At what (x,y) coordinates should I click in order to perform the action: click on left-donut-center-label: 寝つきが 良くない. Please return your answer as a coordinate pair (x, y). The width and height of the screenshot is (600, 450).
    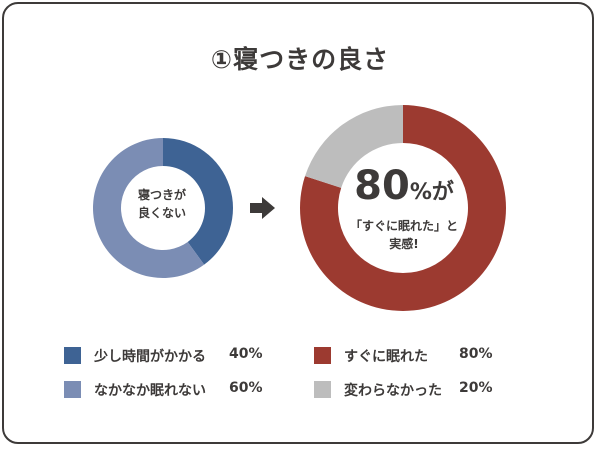
    Looking at the image, I should click on (162, 204).